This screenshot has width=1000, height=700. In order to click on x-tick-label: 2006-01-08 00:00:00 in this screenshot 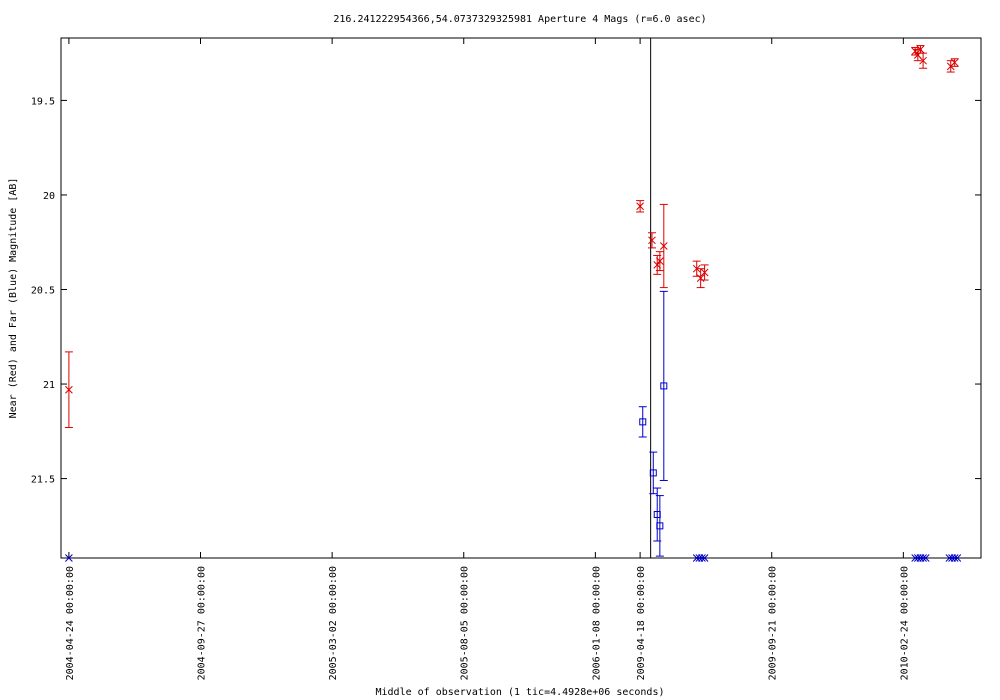, I will do `click(596, 623)`.